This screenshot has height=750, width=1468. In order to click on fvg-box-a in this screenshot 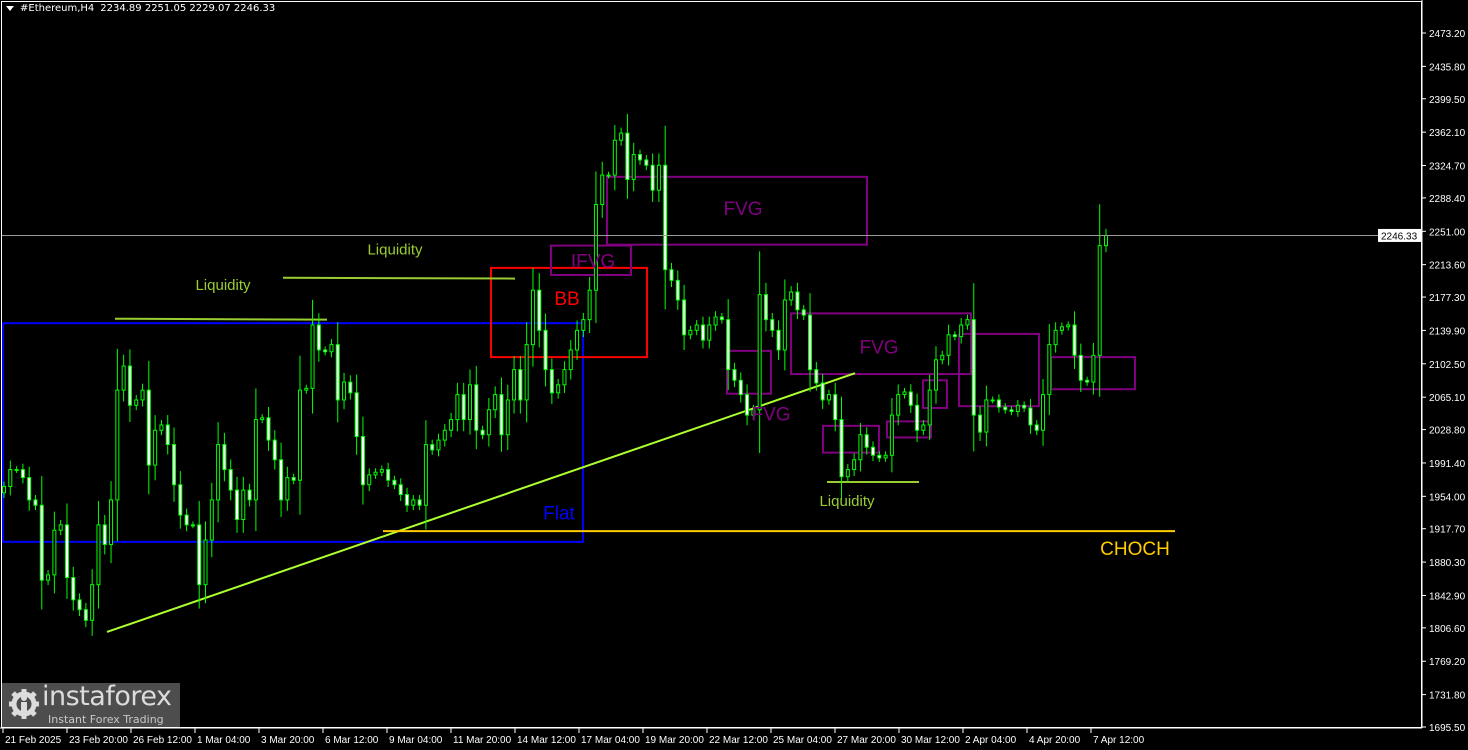, I will do `click(851, 439)`.